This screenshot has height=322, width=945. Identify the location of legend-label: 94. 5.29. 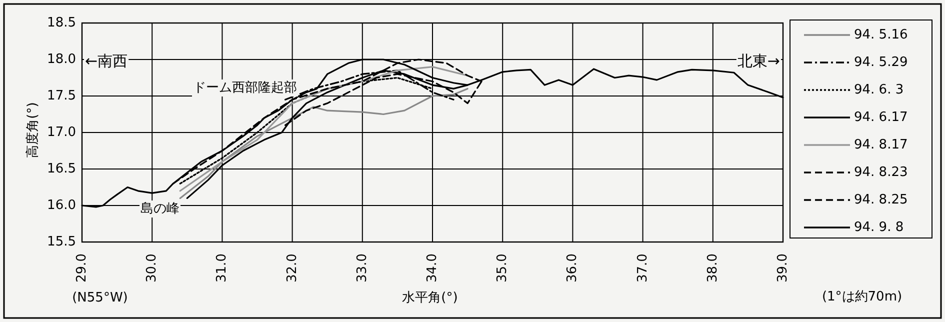
(881, 62).